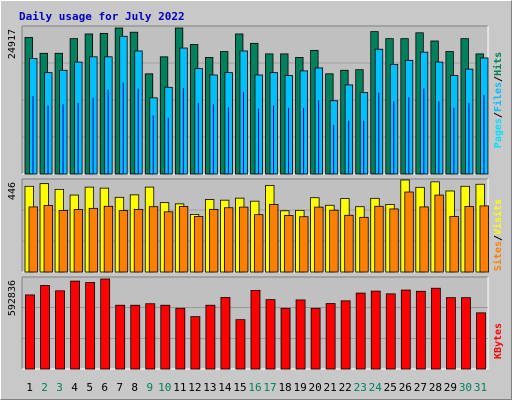 Image resolution: width=512 pixels, height=404 pixels. I want to click on x-tick-label: 29, so click(450, 387).